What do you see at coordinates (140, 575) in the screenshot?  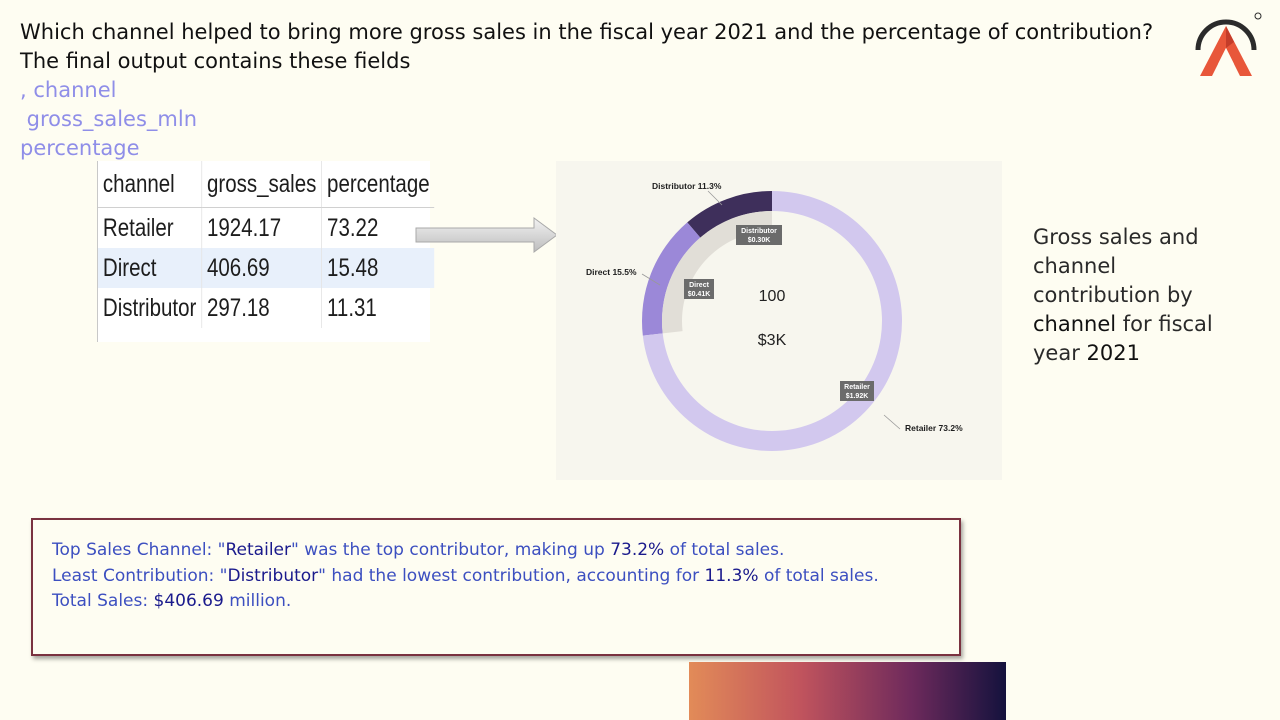 I see `insight-text: Least Contribution: "` at bounding box center [140, 575].